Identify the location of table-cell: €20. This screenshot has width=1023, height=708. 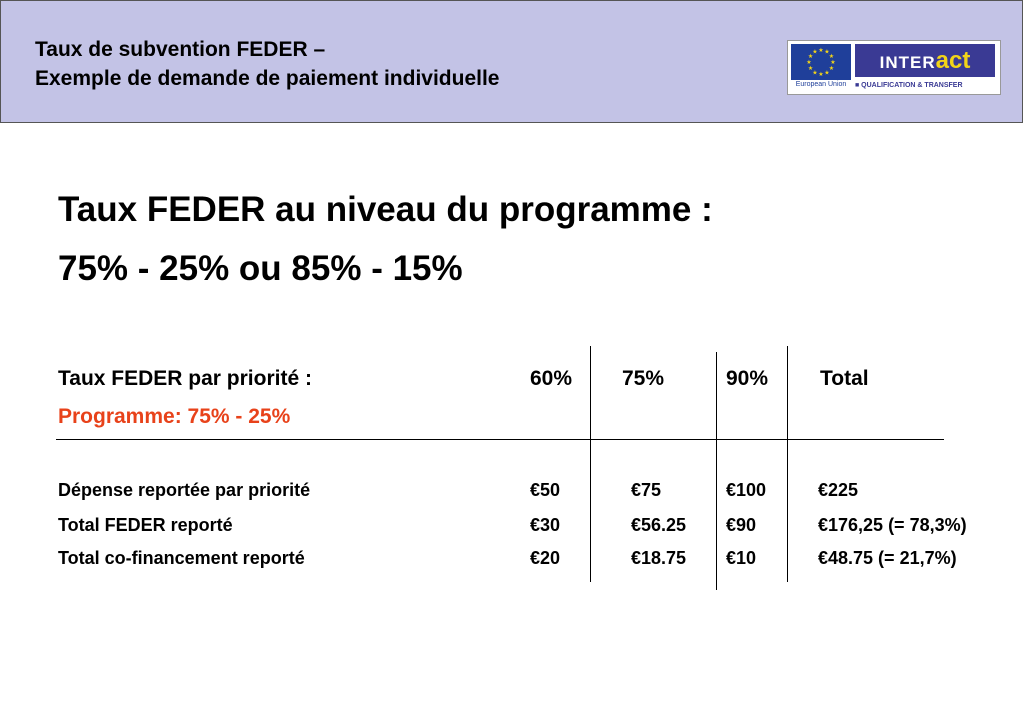
(545, 558).